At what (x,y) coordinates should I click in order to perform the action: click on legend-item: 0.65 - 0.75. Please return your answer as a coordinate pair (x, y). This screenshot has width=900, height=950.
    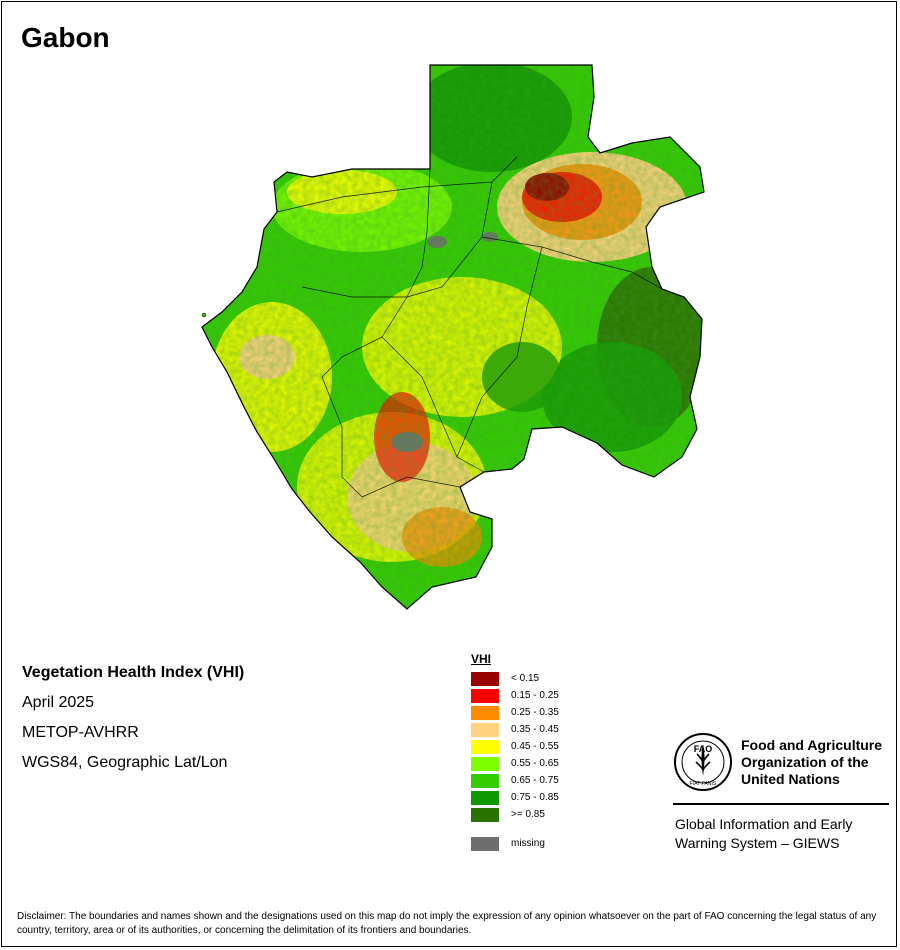
    Looking at the image, I should click on (531, 780).